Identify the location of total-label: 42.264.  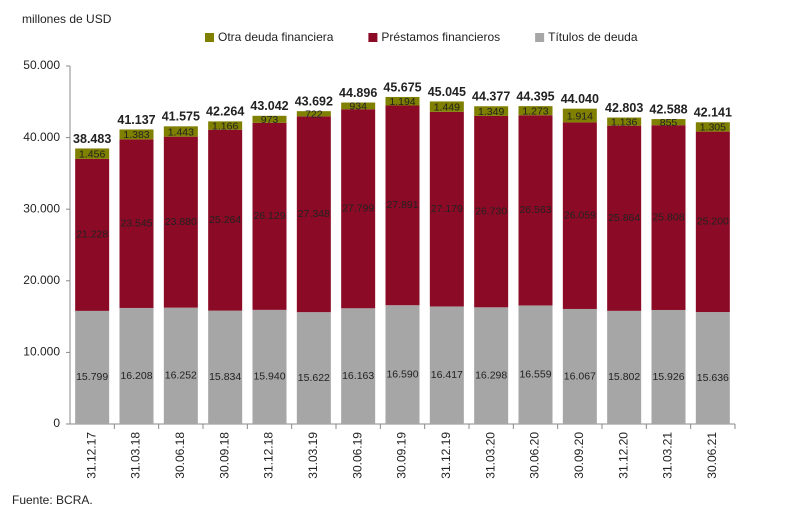
(225, 112).